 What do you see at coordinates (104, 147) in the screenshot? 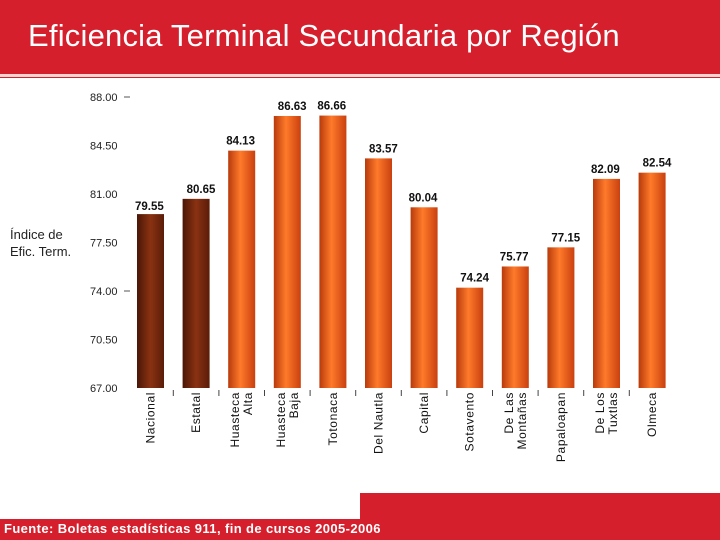
I see `y-tick-label: 84.50` at bounding box center [104, 147].